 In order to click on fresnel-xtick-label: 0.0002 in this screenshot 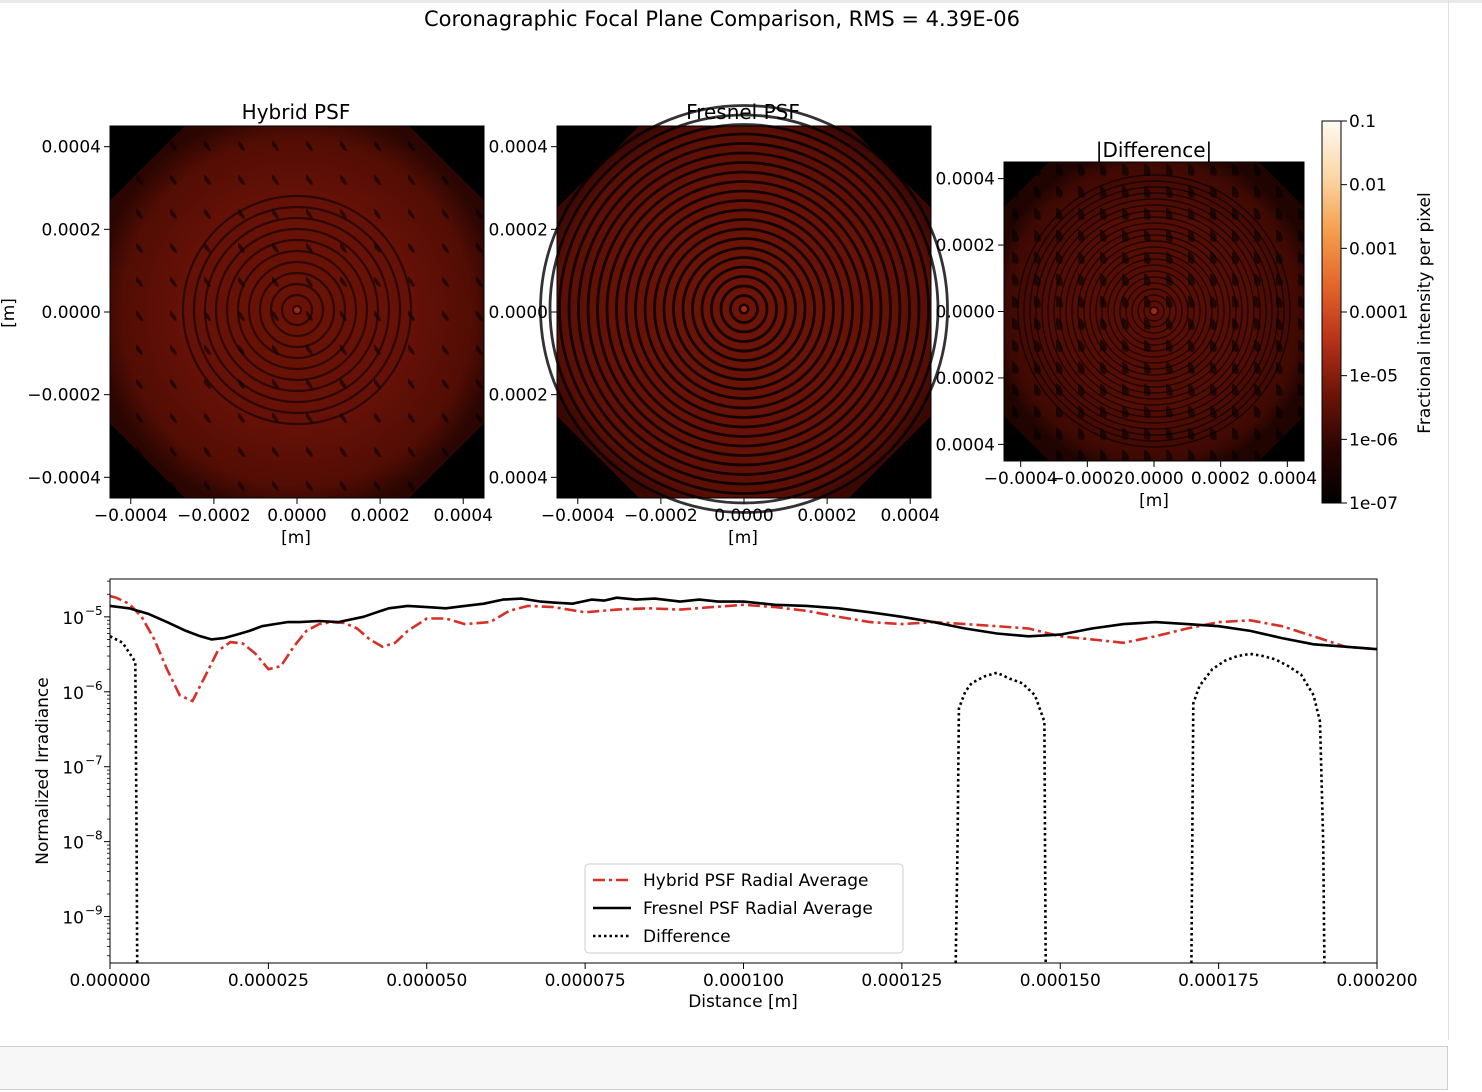, I will do `click(826, 516)`.